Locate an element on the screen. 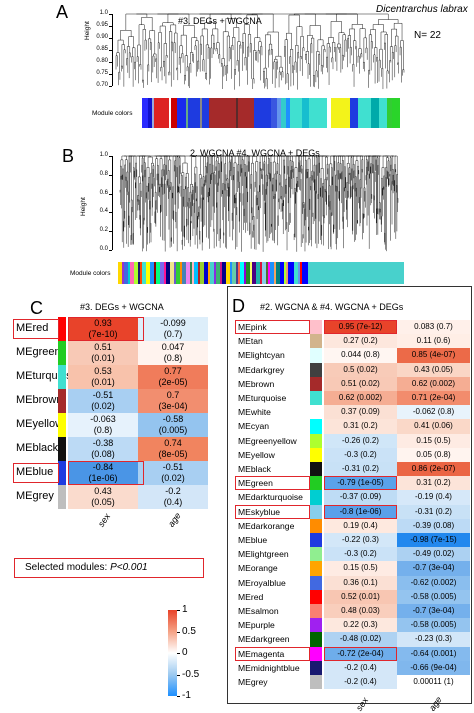 This screenshot has width=474, height=713. panel-d-cell: 0.85 (4e-07) is located at coordinates (433, 355).